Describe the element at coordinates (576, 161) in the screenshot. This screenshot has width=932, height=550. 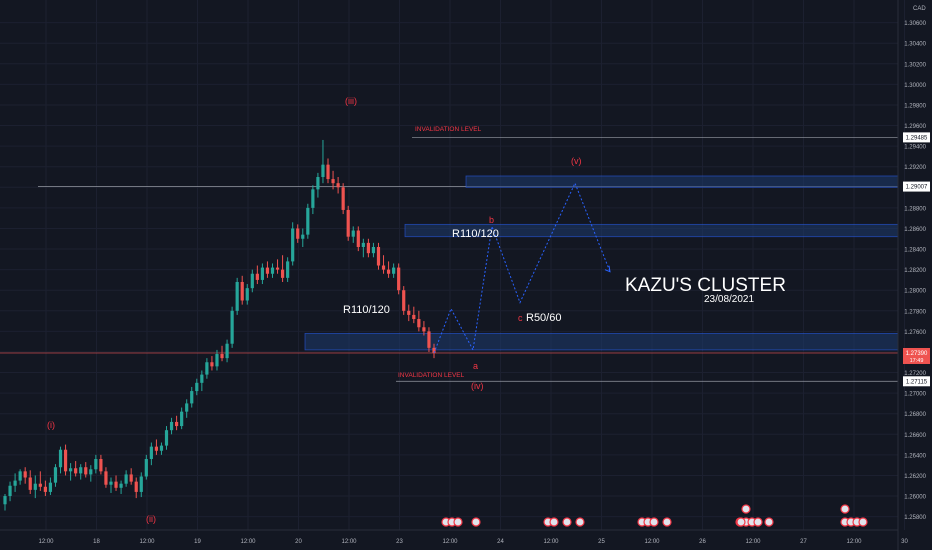
I see `wave-label-v: (v)` at that location.